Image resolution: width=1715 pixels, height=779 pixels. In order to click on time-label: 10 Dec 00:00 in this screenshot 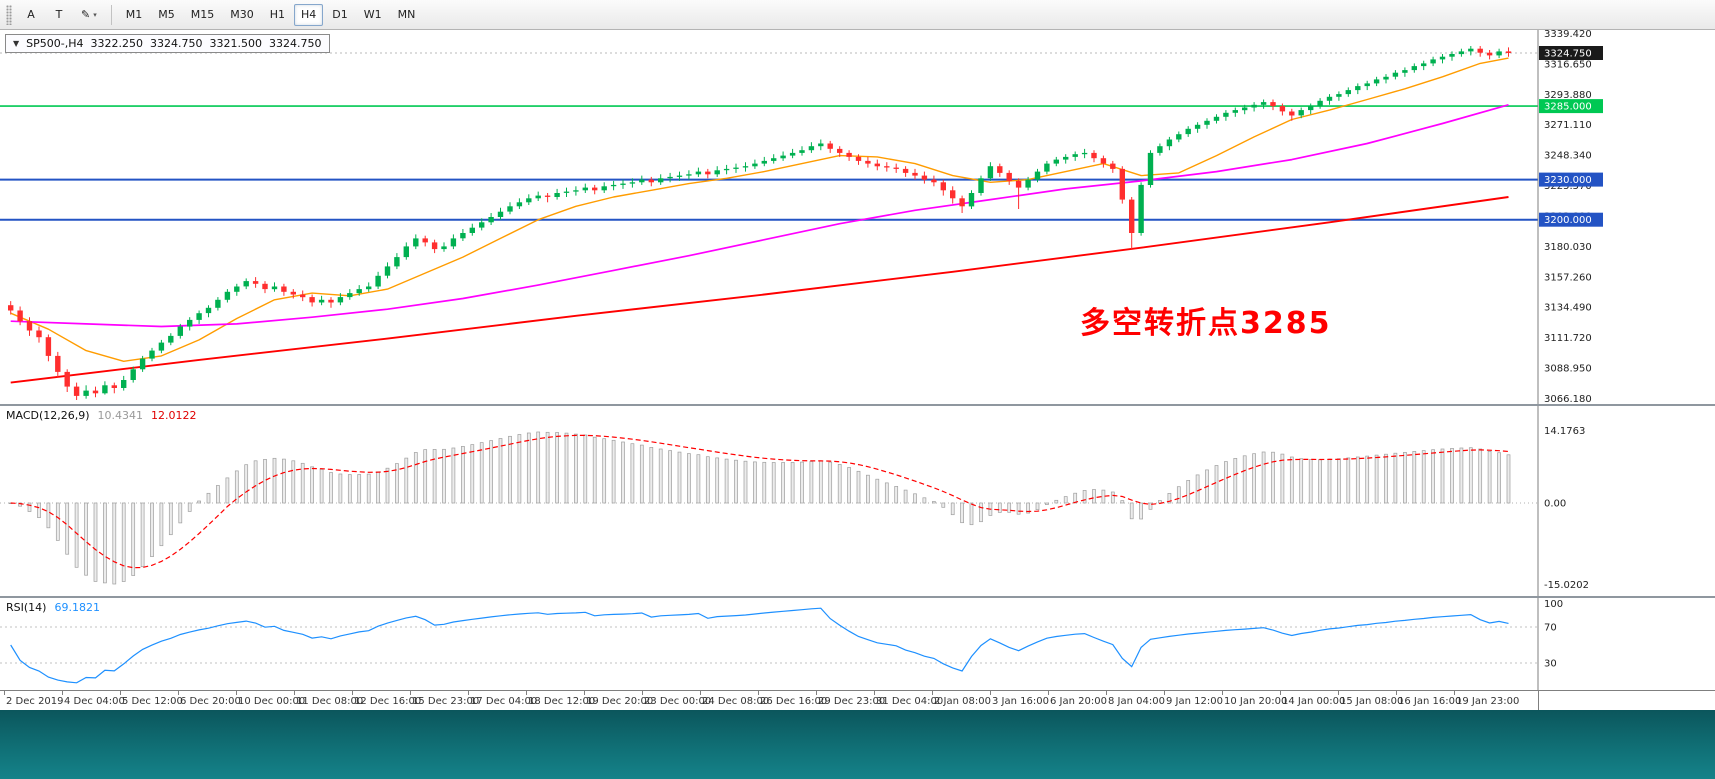, I will do `click(272, 701)`.